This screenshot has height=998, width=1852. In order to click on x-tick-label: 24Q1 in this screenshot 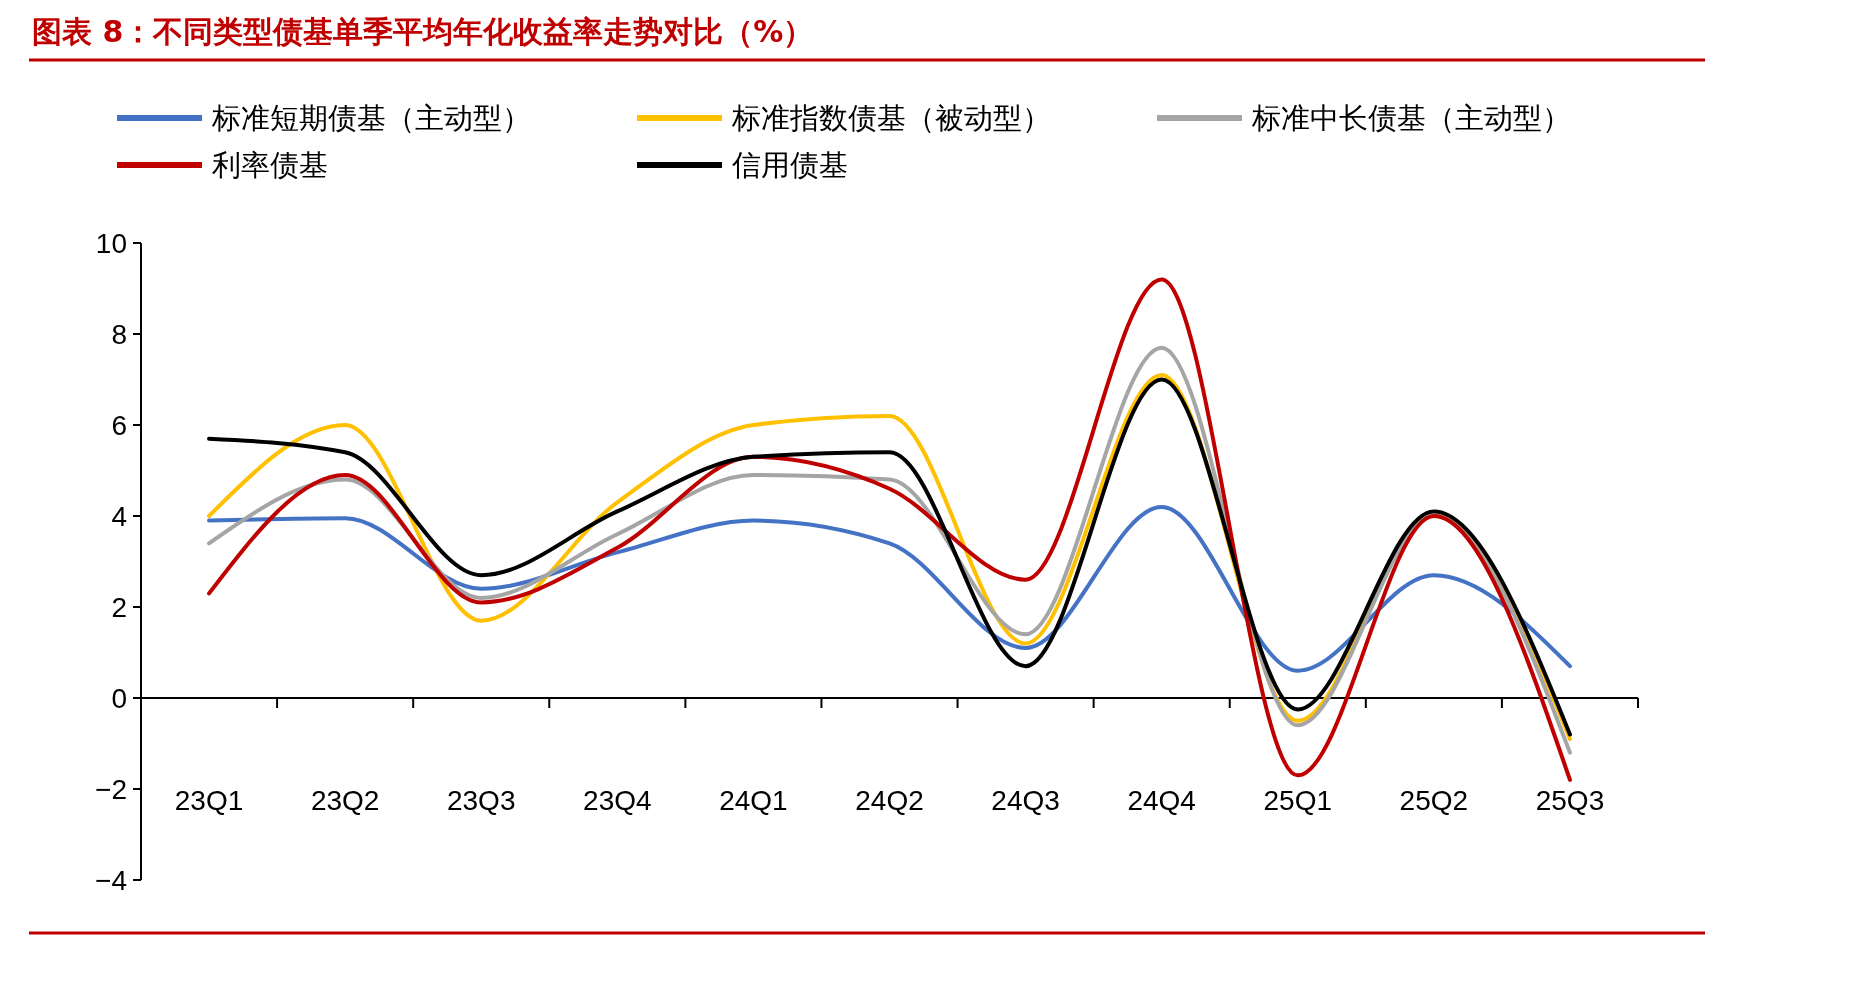, I will do `click(753, 800)`.